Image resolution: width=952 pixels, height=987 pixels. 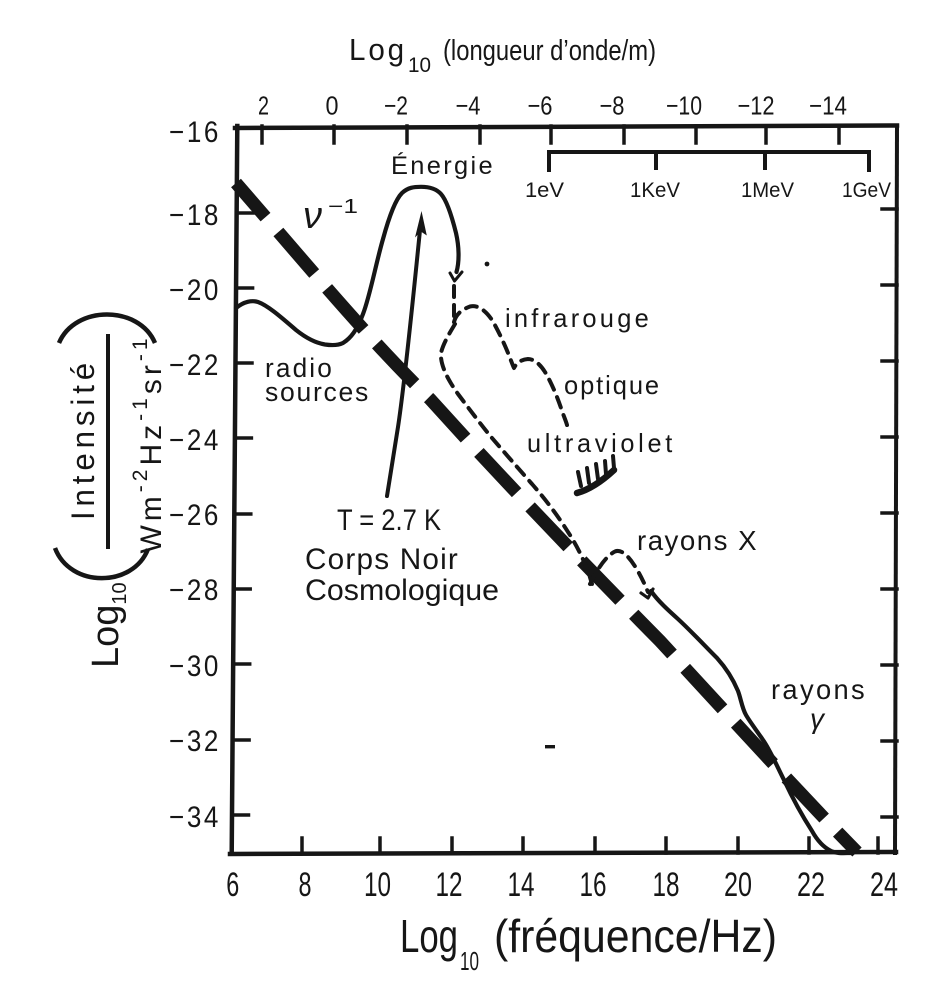 I want to click on svg-text: −24, so click(x=195, y=440).